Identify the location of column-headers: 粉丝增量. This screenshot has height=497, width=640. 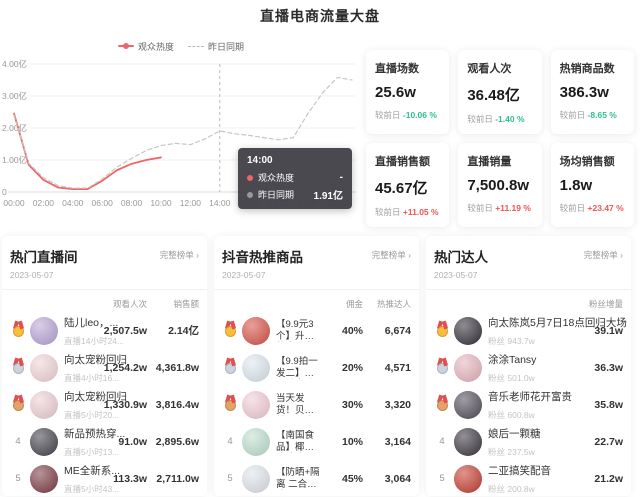
(528, 304).